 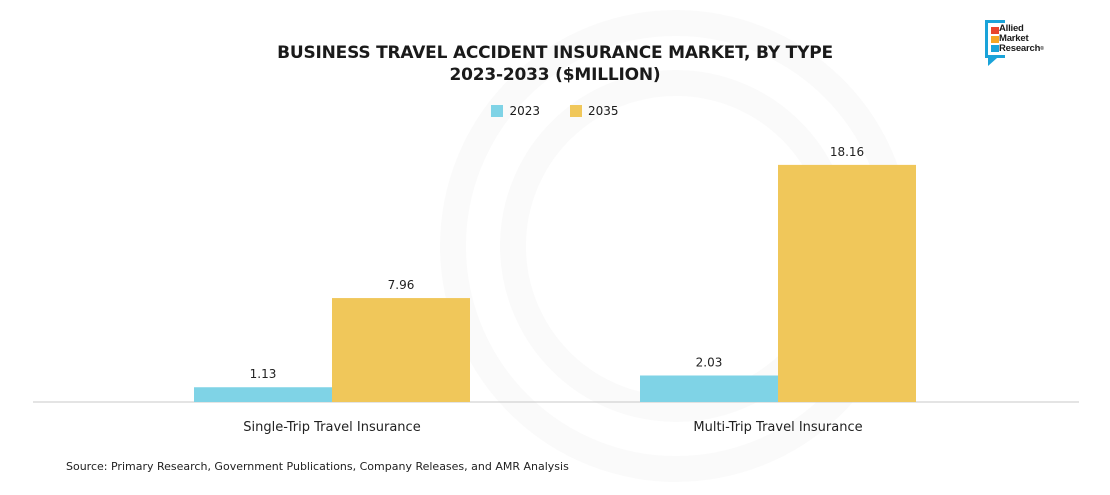 I want to click on logo-frame-icon, so click(x=995, y=39).